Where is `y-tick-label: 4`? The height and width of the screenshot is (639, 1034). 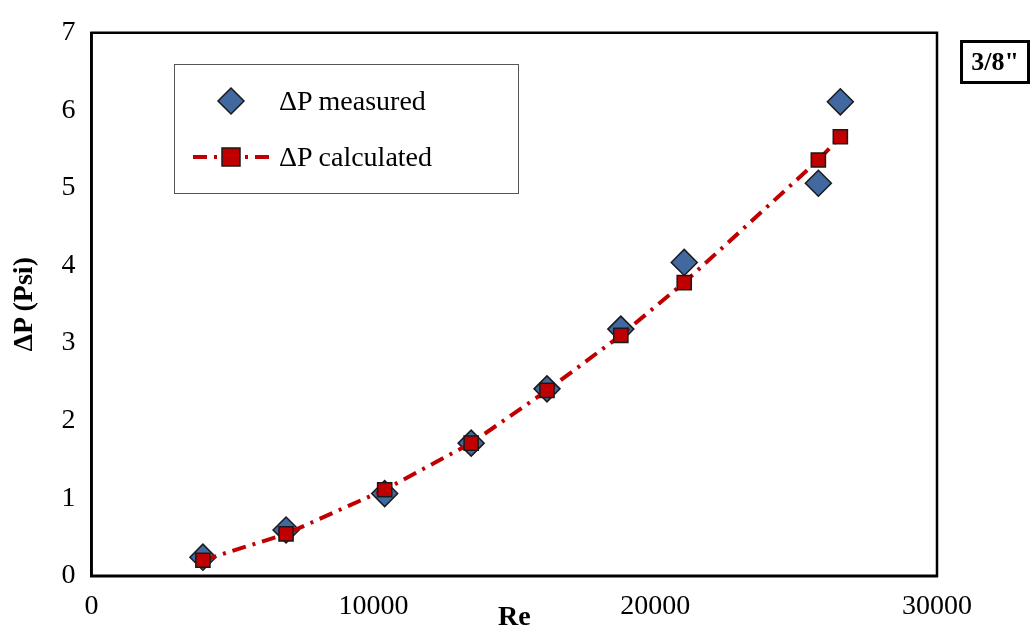 y-tick-label: 4 is located at coordinates (68, 263).